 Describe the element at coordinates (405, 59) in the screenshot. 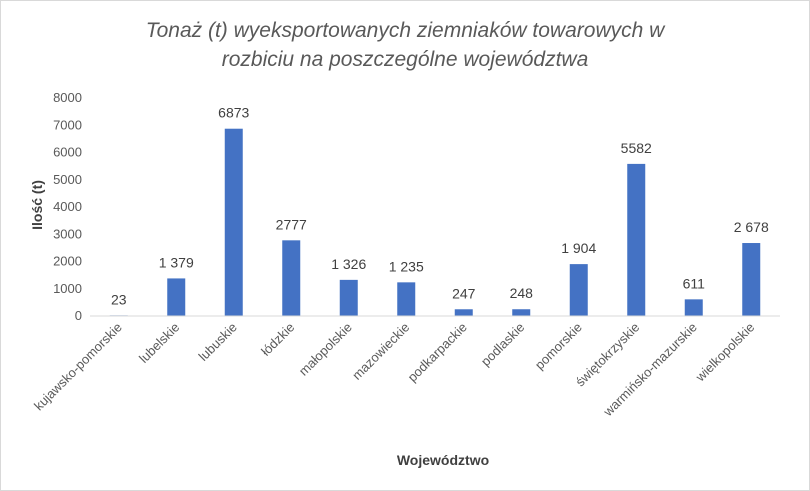

I see `chart-title-line-2: rozbiciu na poszczególne województwa` at that location.